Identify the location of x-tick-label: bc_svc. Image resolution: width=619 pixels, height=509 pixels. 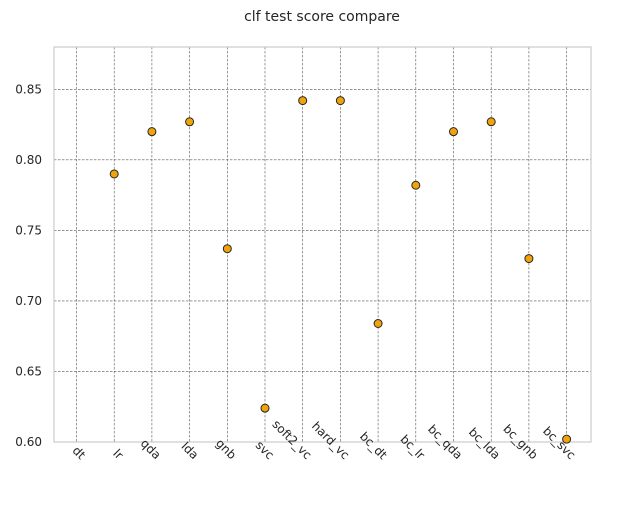
(559, 443).